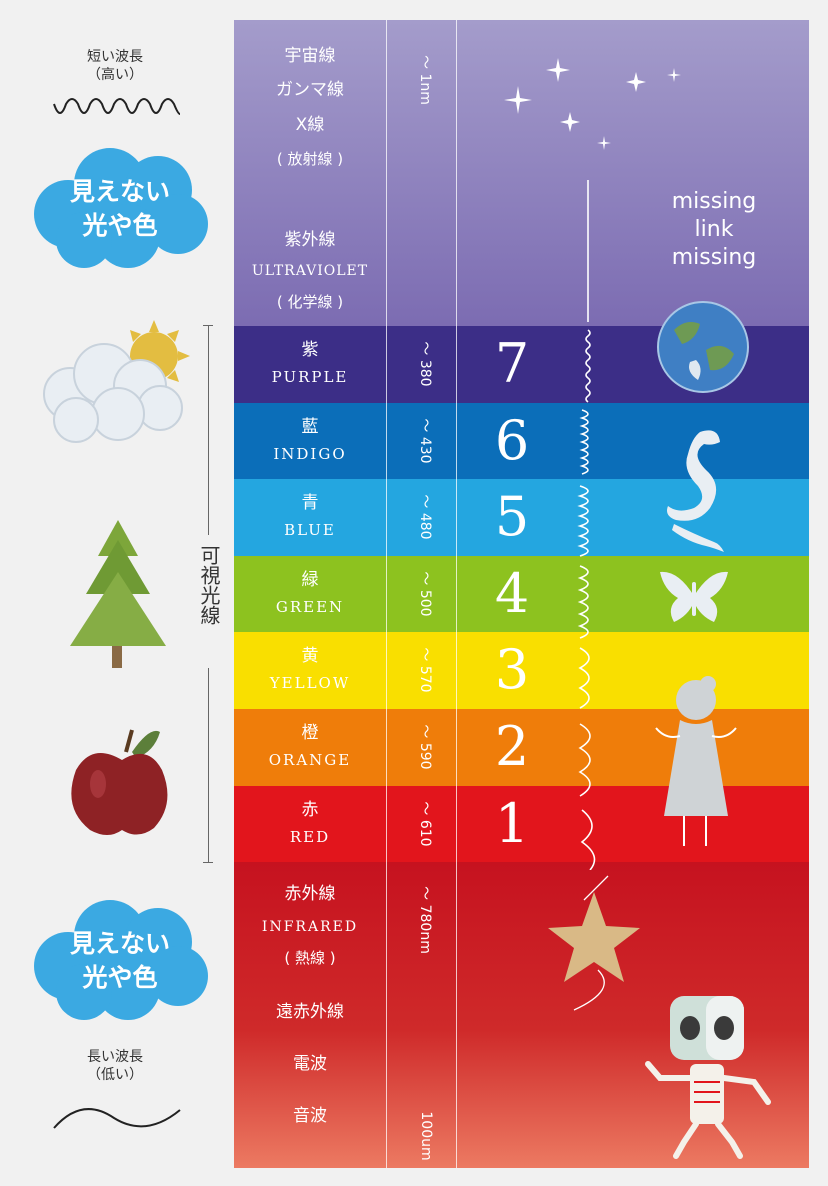 The height and width of the screenshot is (1186, 828). What do you see at coordinates (119, 782) in the screenshot?
I see `apple-icon` at bounding box center [119, 782].